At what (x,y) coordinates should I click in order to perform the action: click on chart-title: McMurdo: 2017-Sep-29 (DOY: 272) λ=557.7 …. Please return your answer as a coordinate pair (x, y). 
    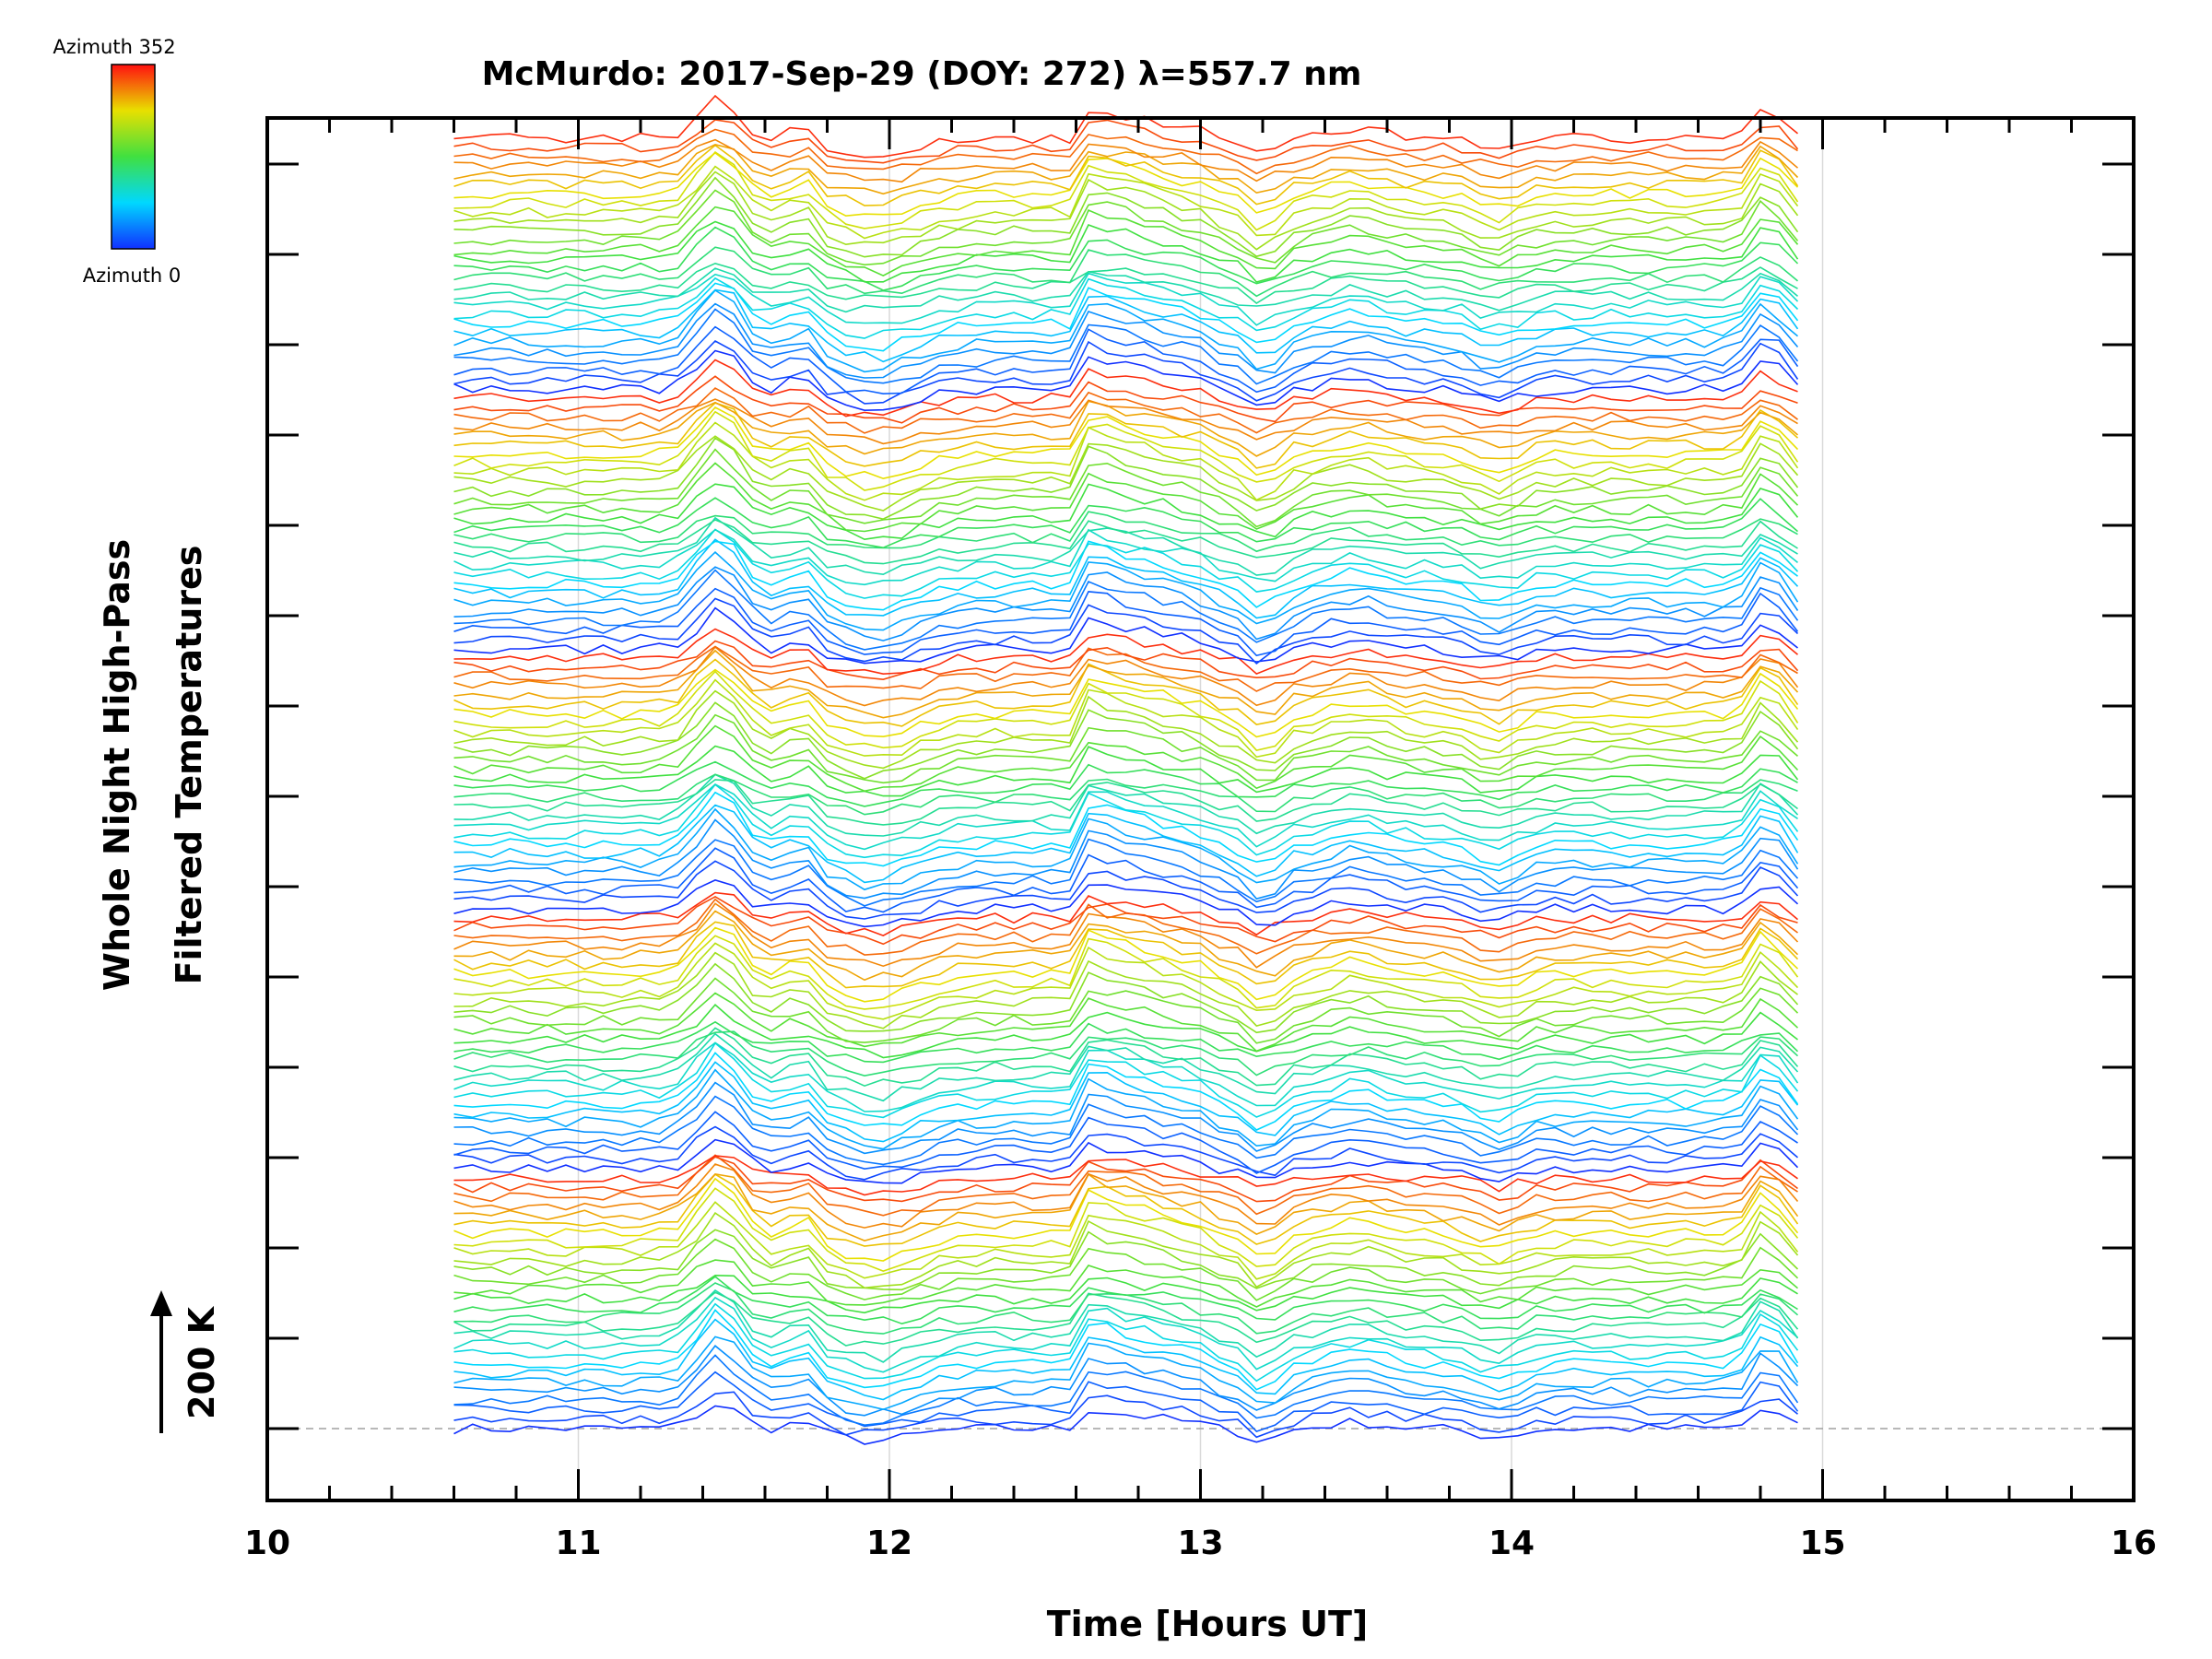
    Looking at the image, I should click on (922, 74).